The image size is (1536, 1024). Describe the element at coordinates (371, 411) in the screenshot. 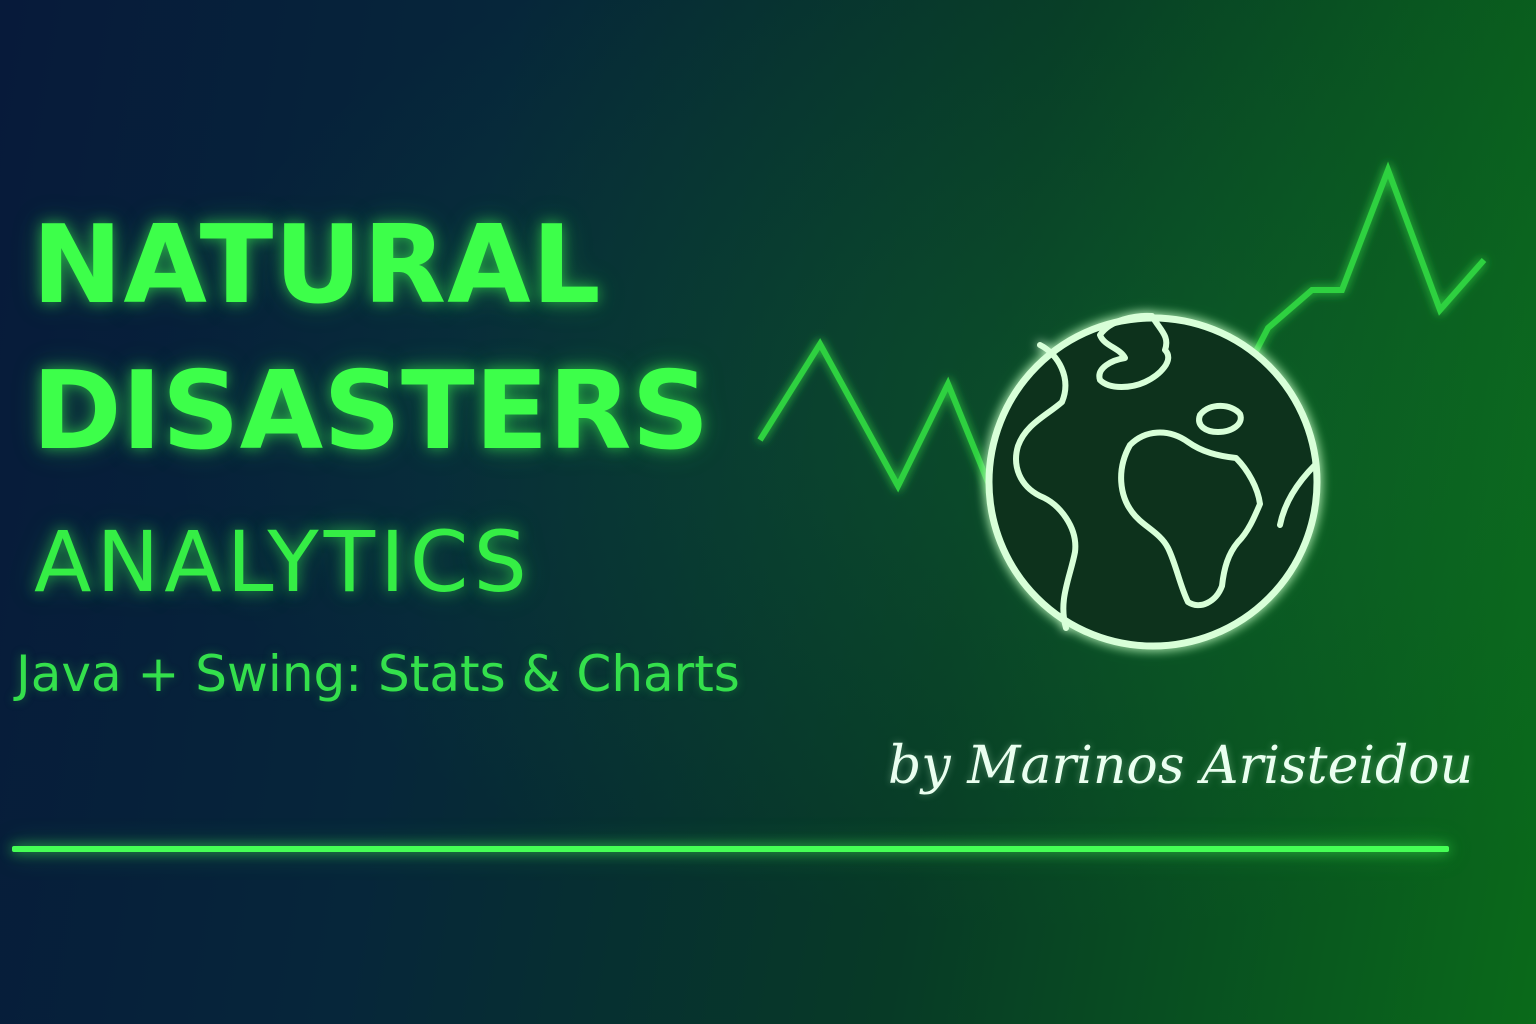

I see `title-line-disasters: DISASTERS` at that location.